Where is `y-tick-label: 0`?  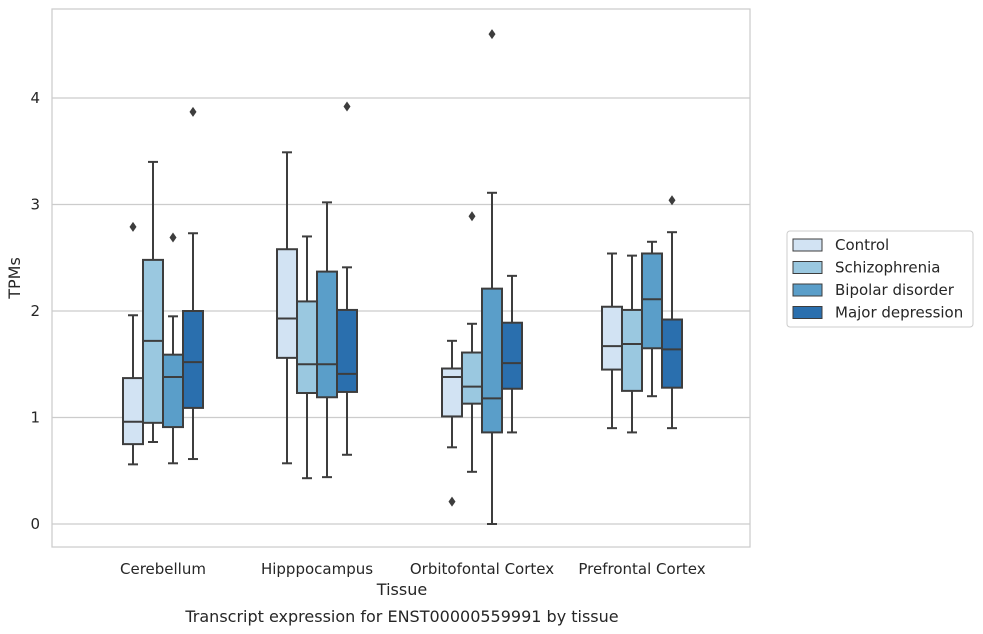 y-tick-label: 0 is located at coordinates (35, 524).